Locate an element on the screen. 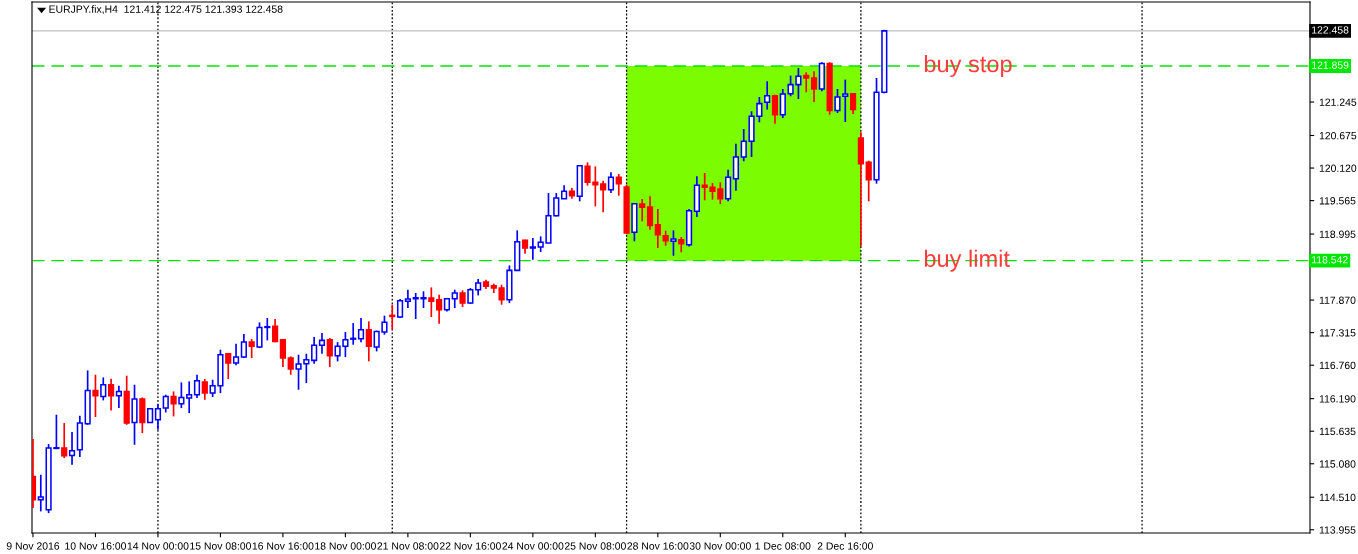  x-tick-label: 30 Nov 00:00 is located at coordinates (720, 546).